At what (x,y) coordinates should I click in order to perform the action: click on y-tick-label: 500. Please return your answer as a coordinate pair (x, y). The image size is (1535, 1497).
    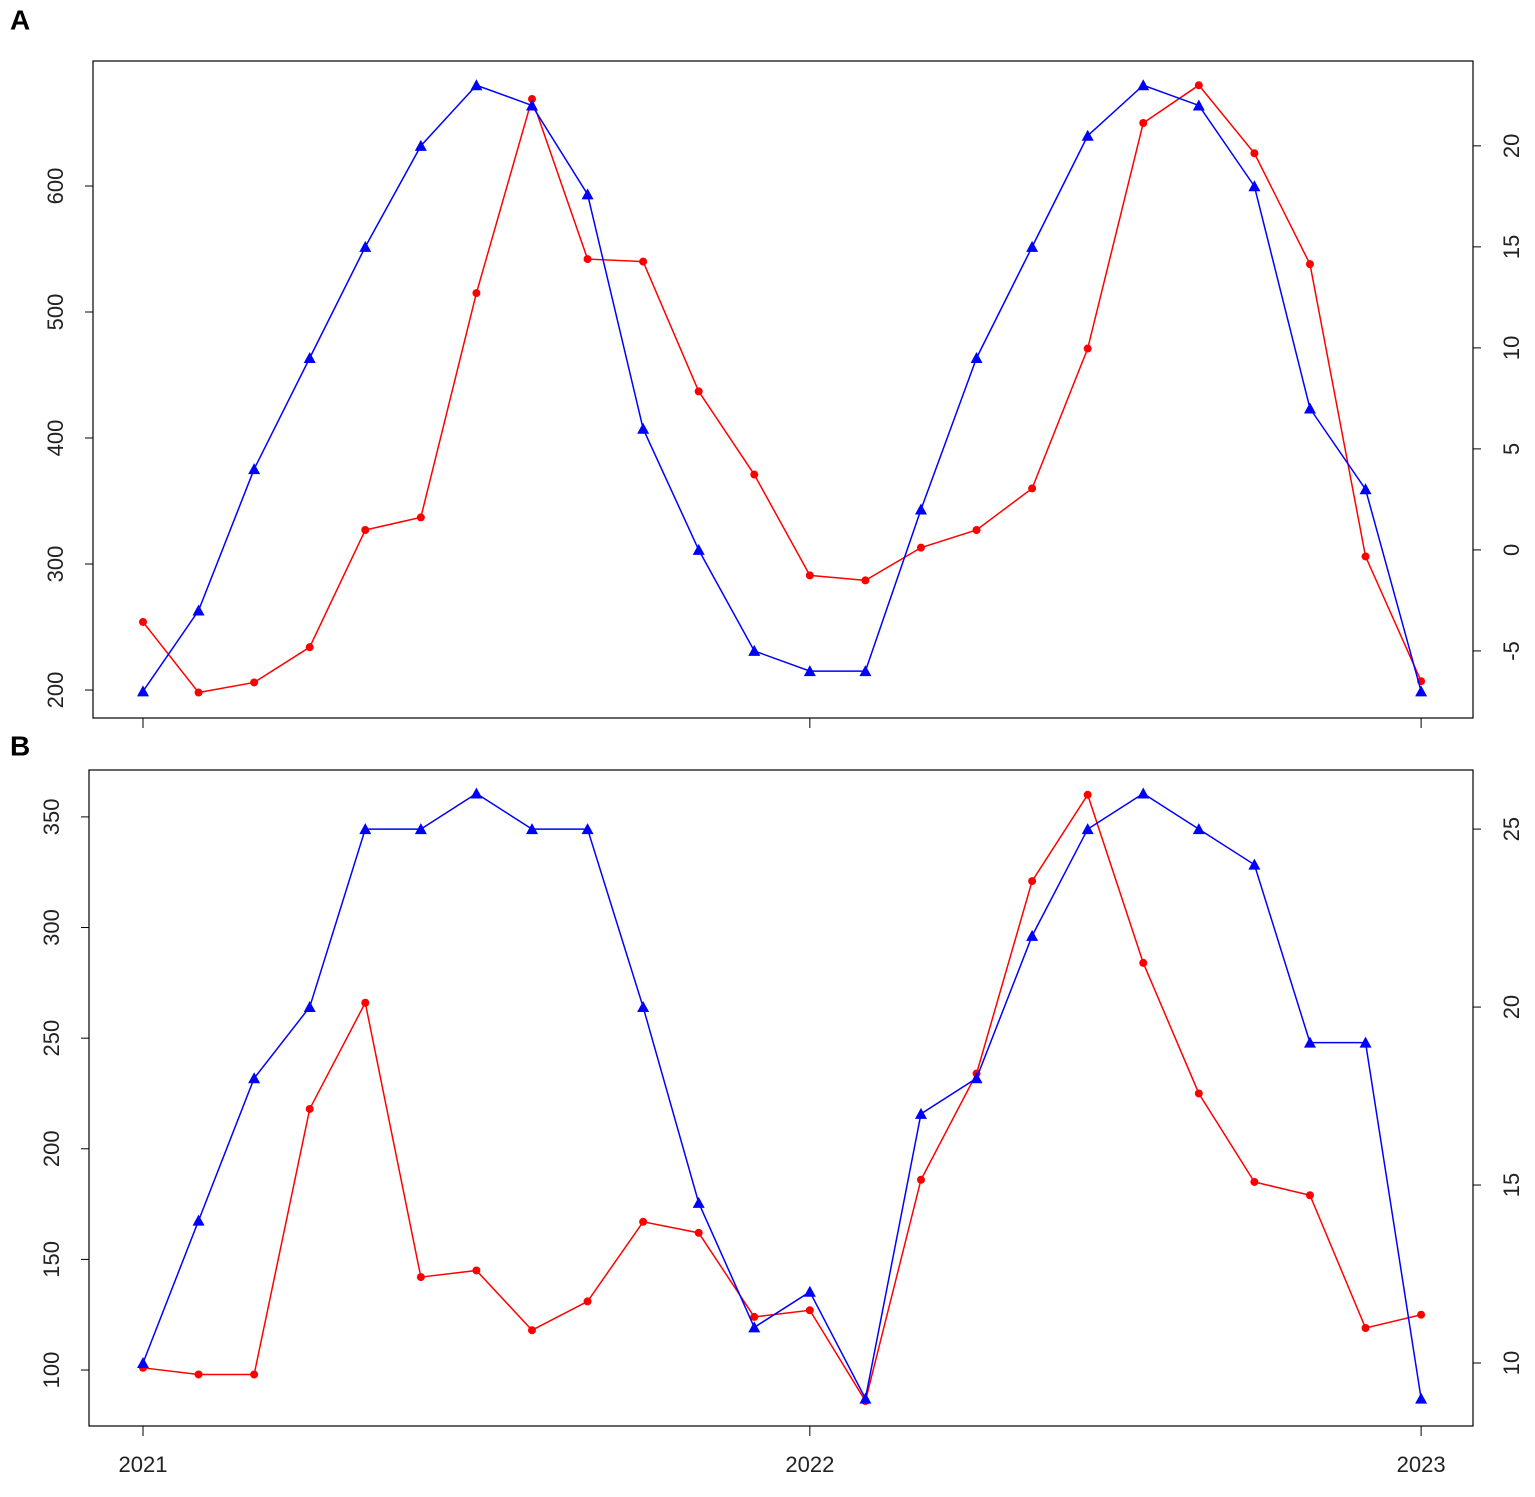
    Looking at the image, I should click on (55, 312).